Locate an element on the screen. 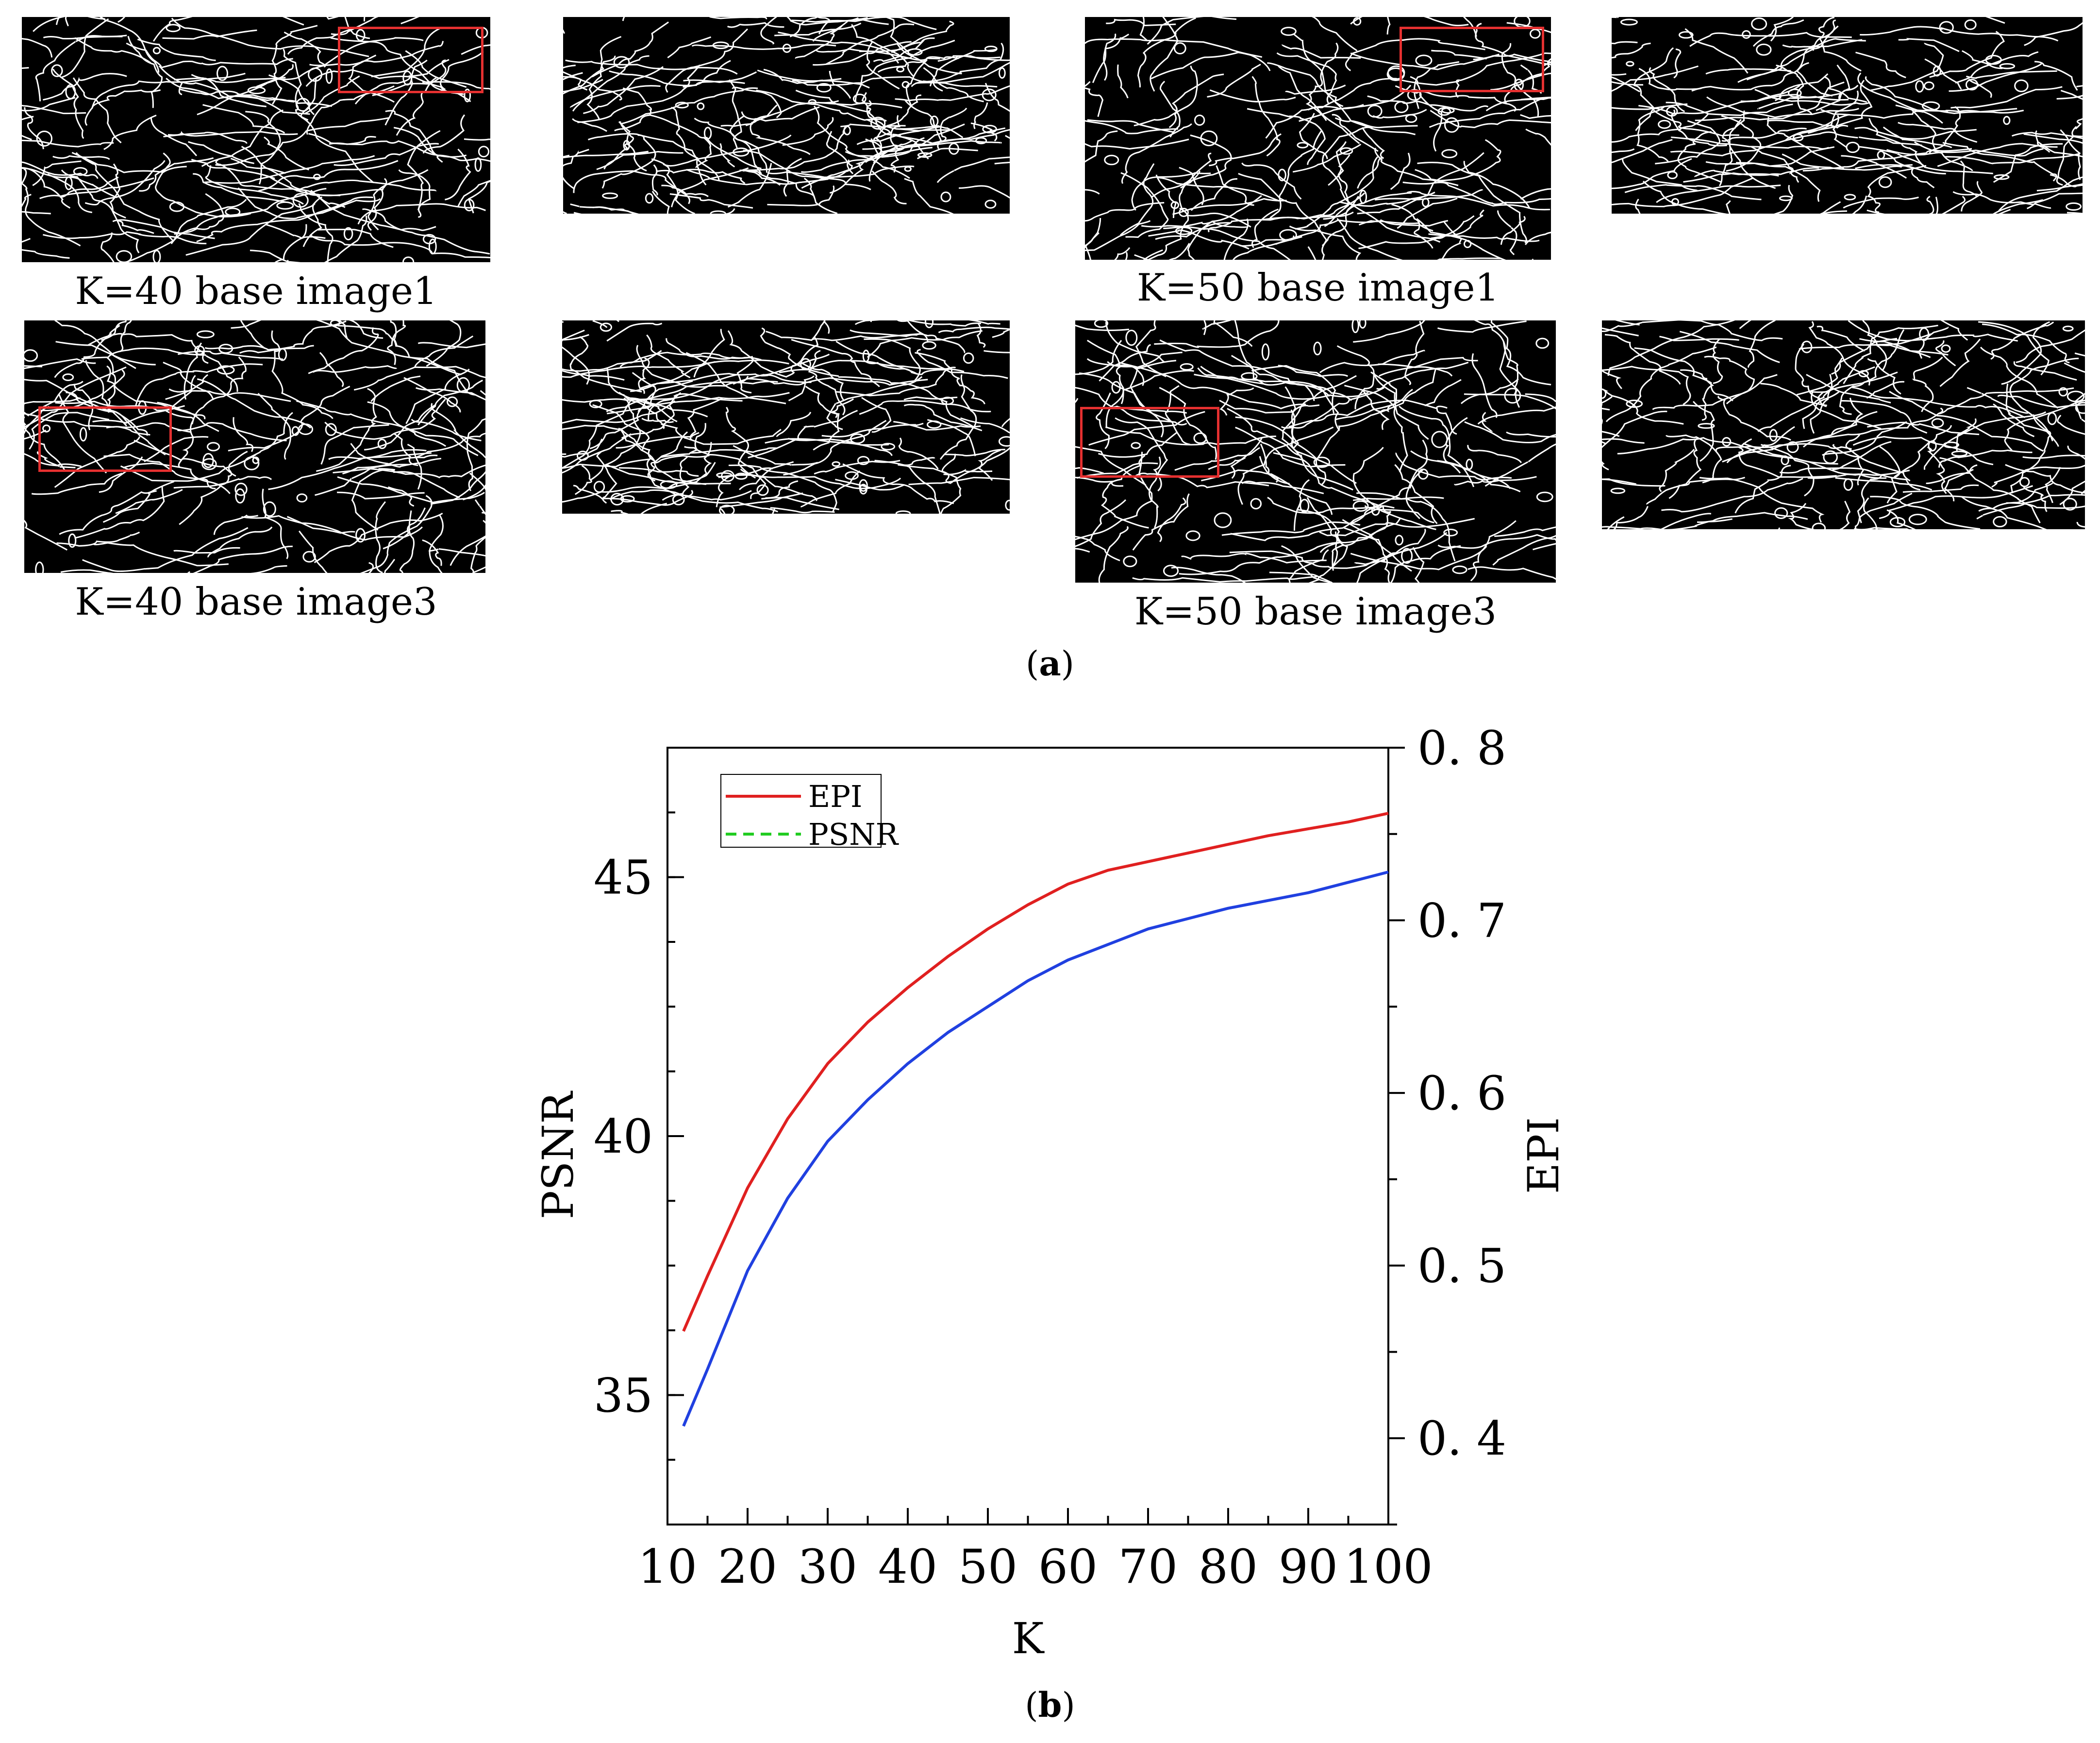 This screenshot has height=1743, width=2100. caption-k40-image1: K=40 base image1 is located at coordinates (256, 291).